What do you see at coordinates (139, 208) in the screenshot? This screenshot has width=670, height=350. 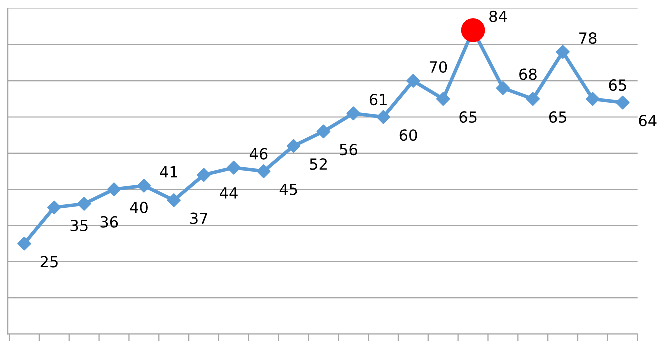 I see `data-label: 40` at bounding box center [139, 208].